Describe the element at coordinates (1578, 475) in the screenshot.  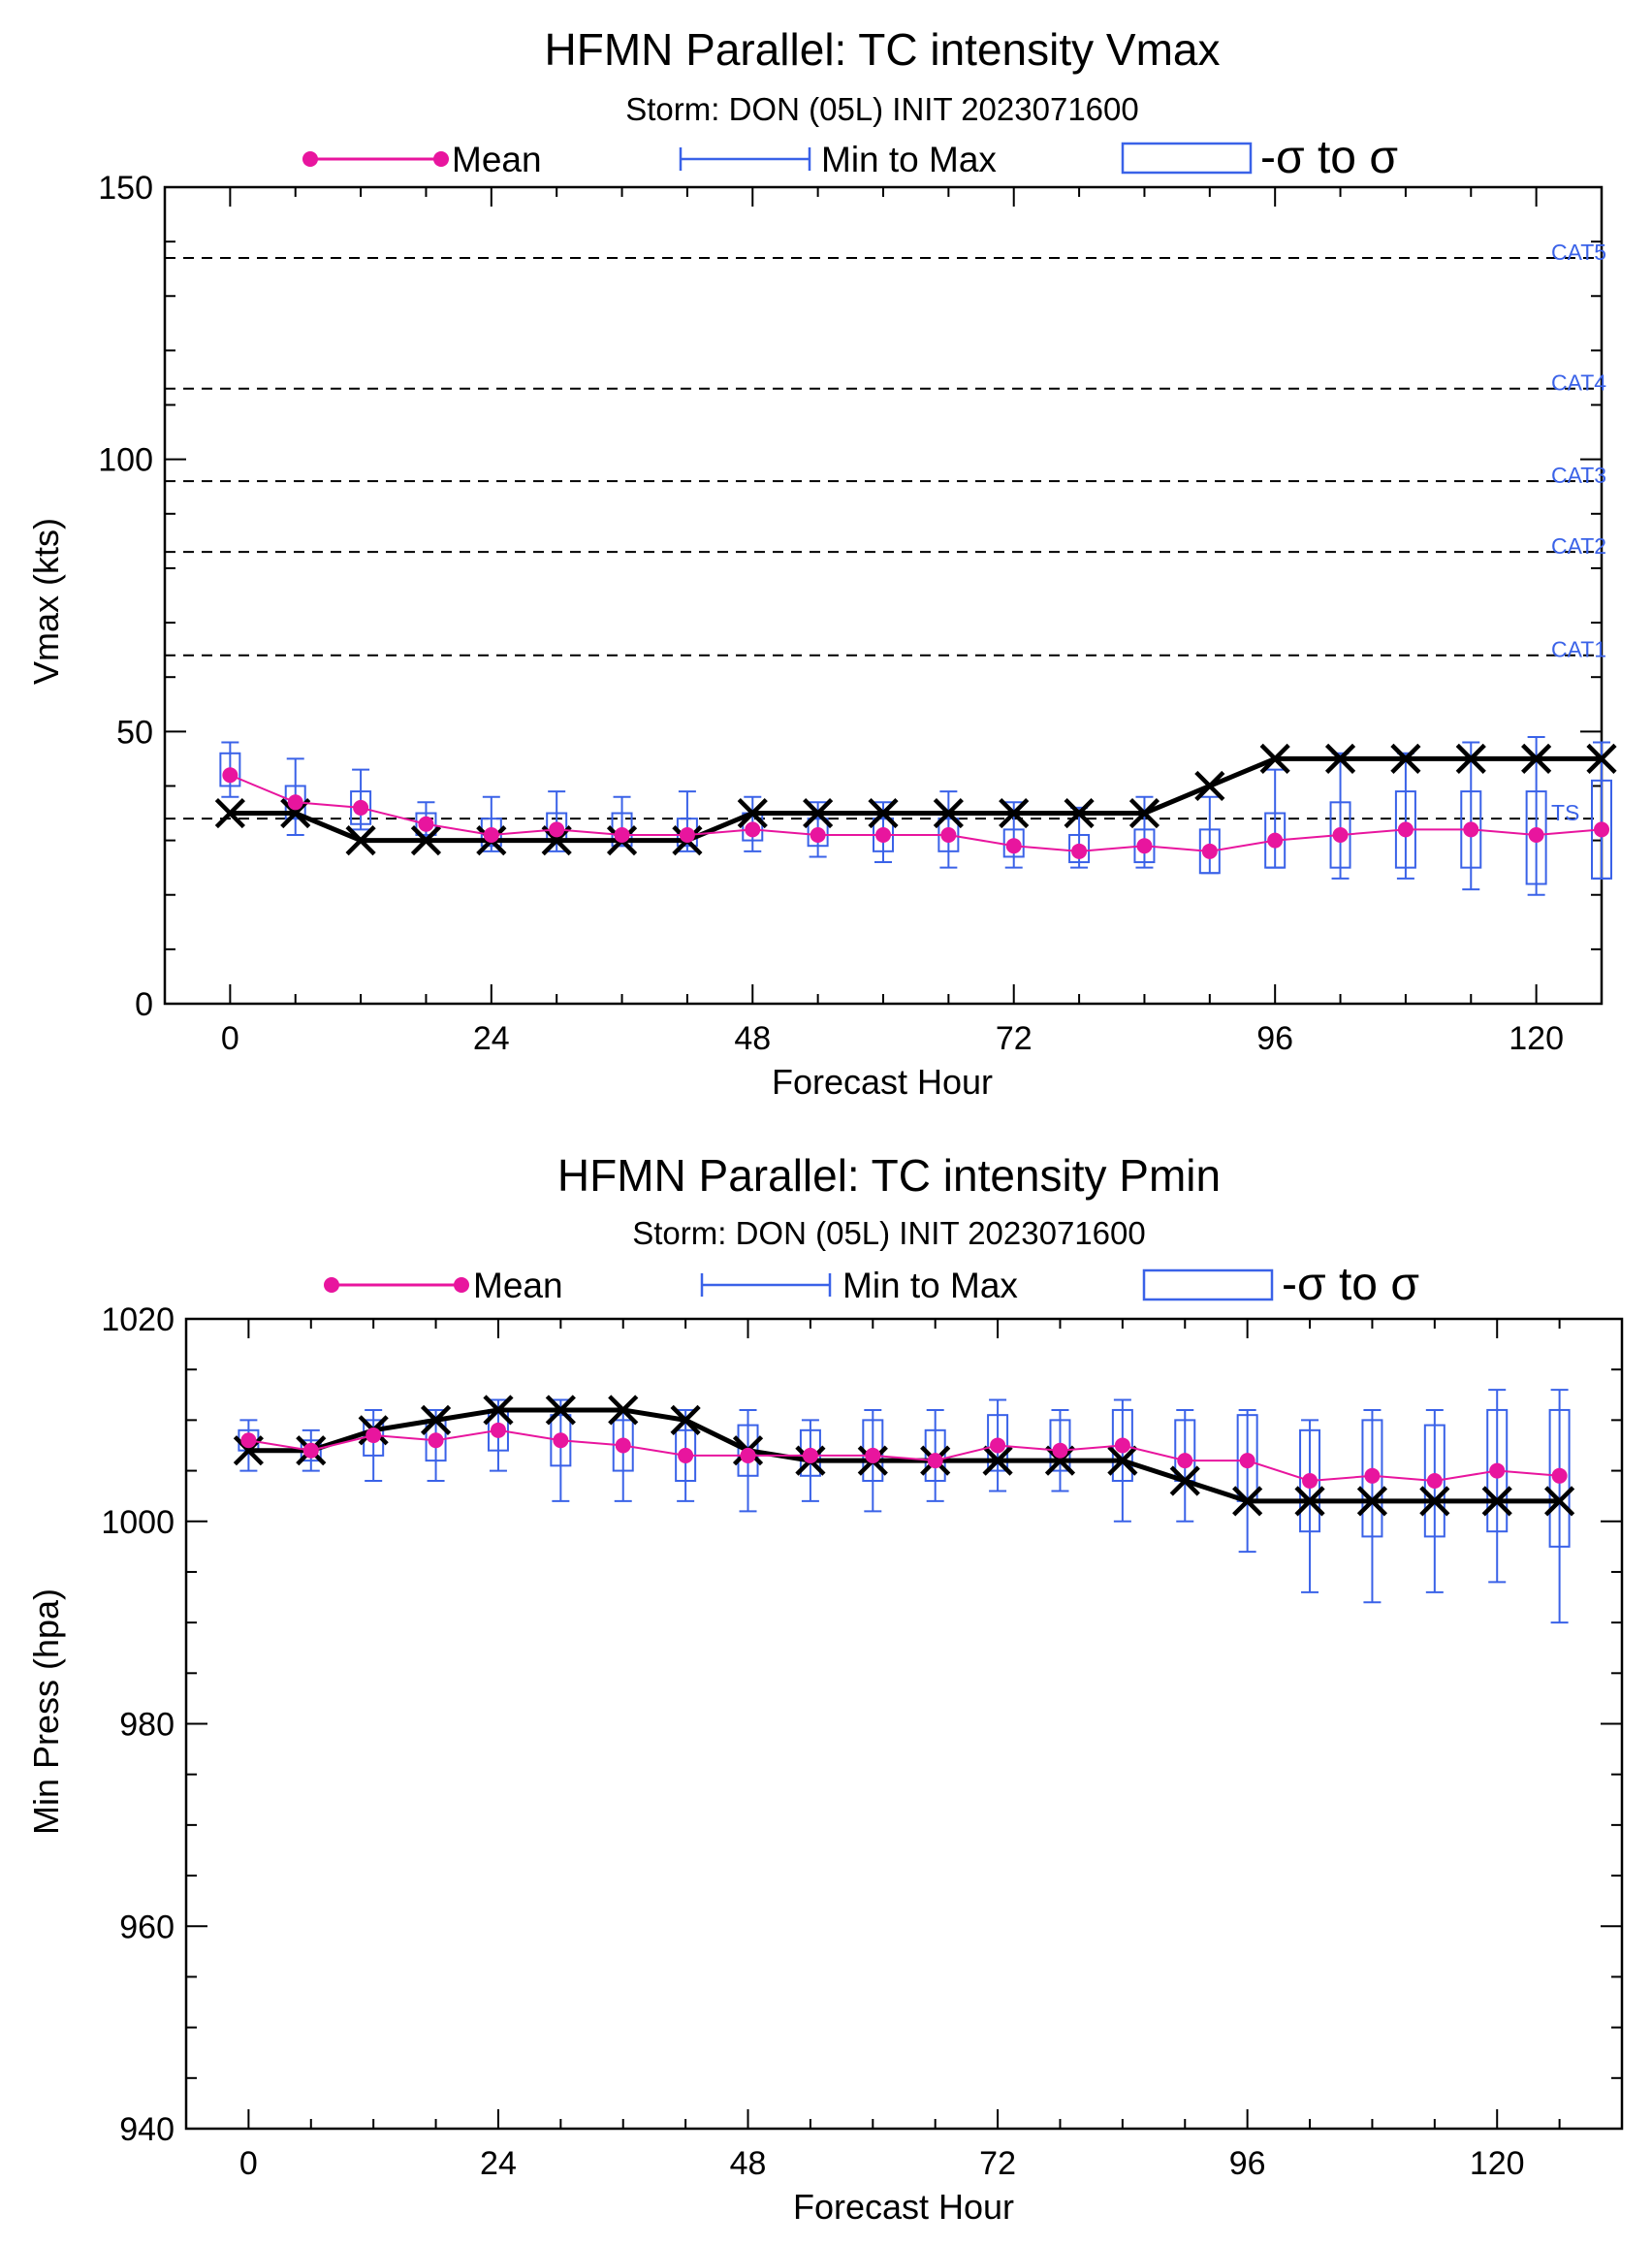
I see `threshold-label-cat3: CAT3` at that location.